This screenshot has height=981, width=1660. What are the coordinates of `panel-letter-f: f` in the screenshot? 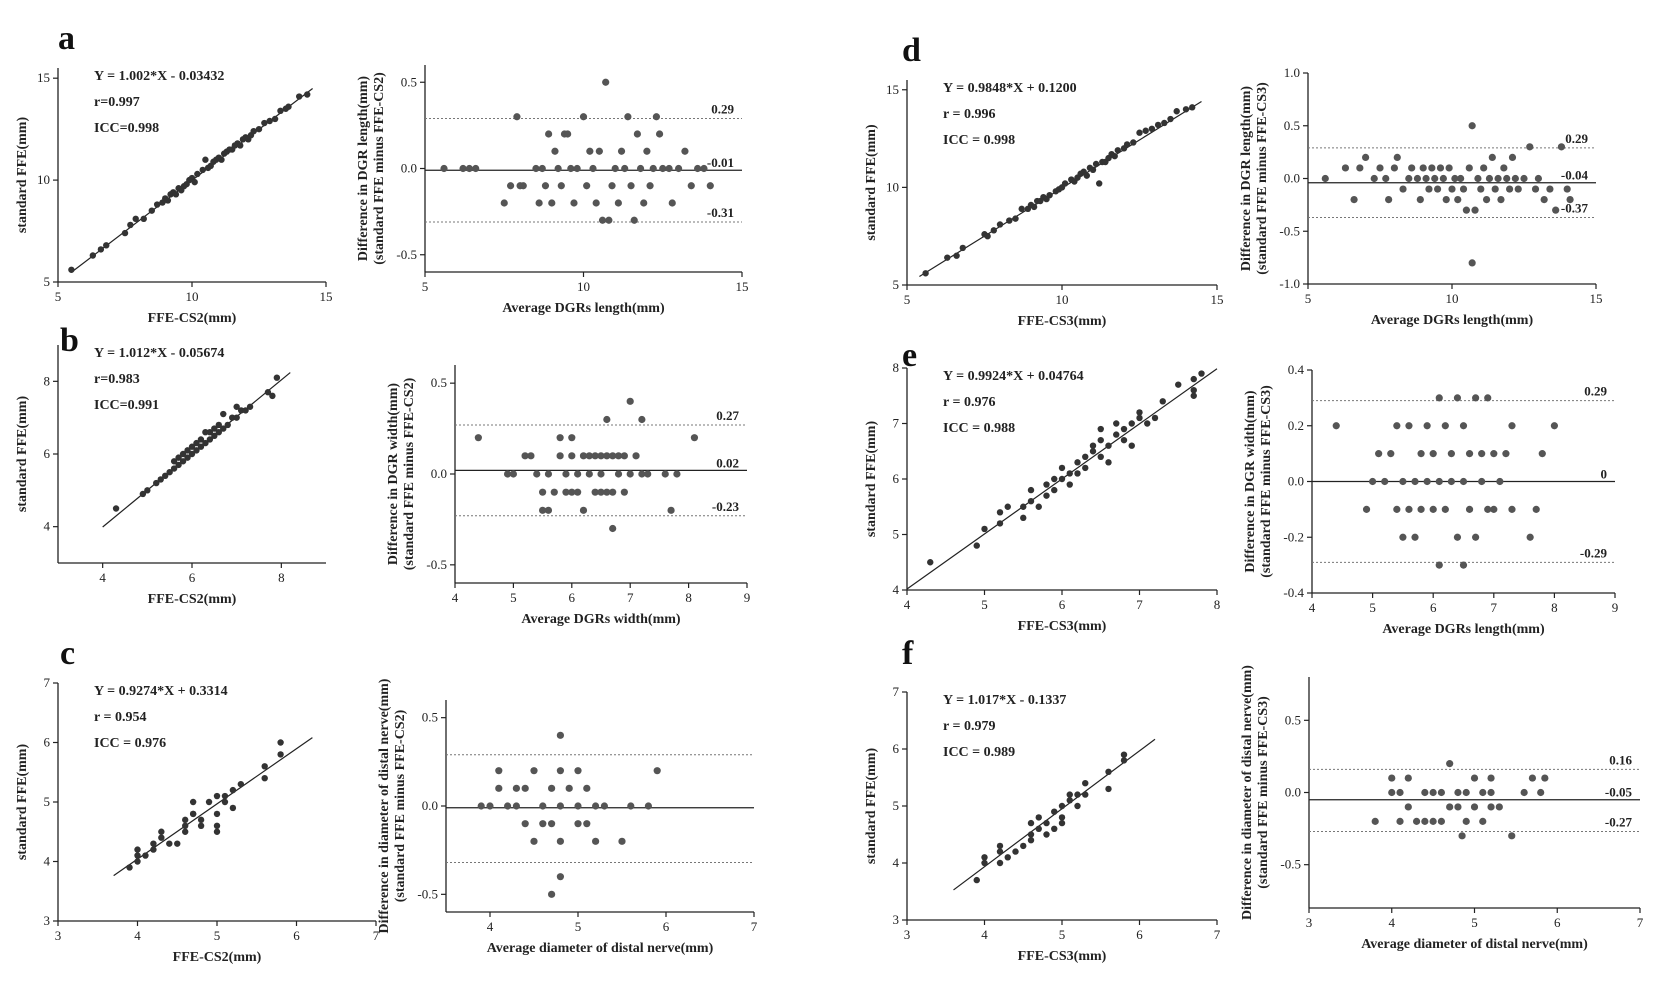 It's located at (908, 653).